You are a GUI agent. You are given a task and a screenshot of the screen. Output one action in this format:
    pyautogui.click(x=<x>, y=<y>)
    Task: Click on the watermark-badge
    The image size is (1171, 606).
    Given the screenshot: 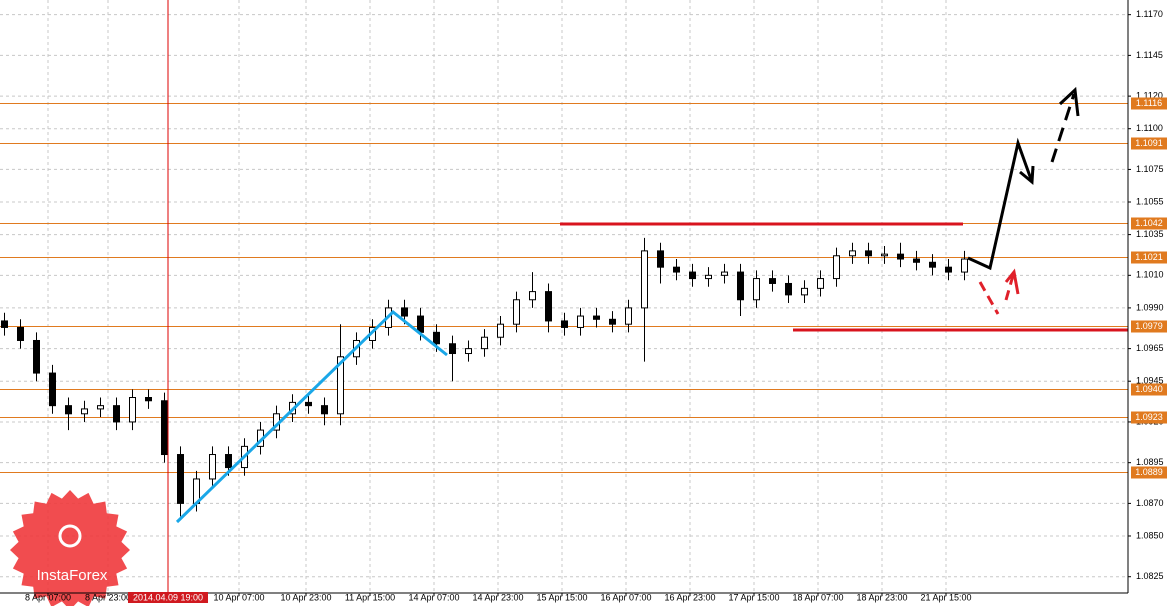 What is the action you would take?
    pyautogui.click(x=70, y=548)
    